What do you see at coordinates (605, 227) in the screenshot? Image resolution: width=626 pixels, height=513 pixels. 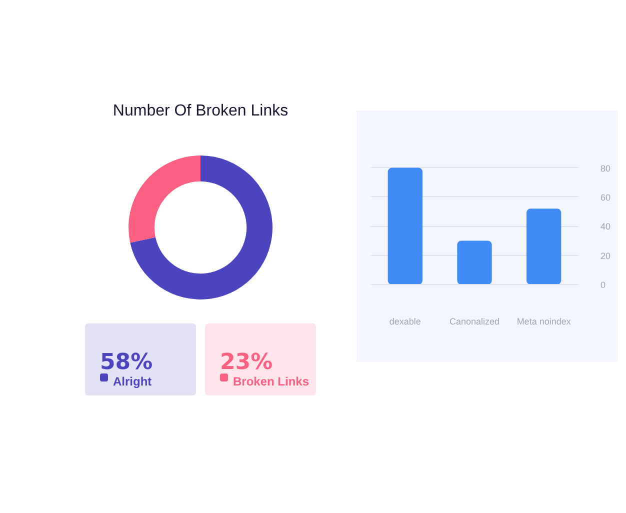 I see `y-tick-label: 40` at bounding box center [605, 227].